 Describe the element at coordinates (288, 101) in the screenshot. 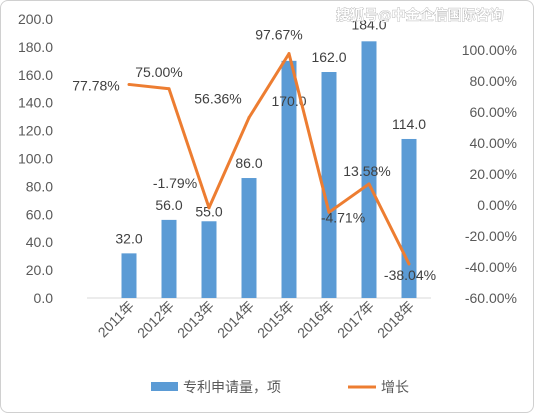

I see `bar-data-label: 170.0` at that location.